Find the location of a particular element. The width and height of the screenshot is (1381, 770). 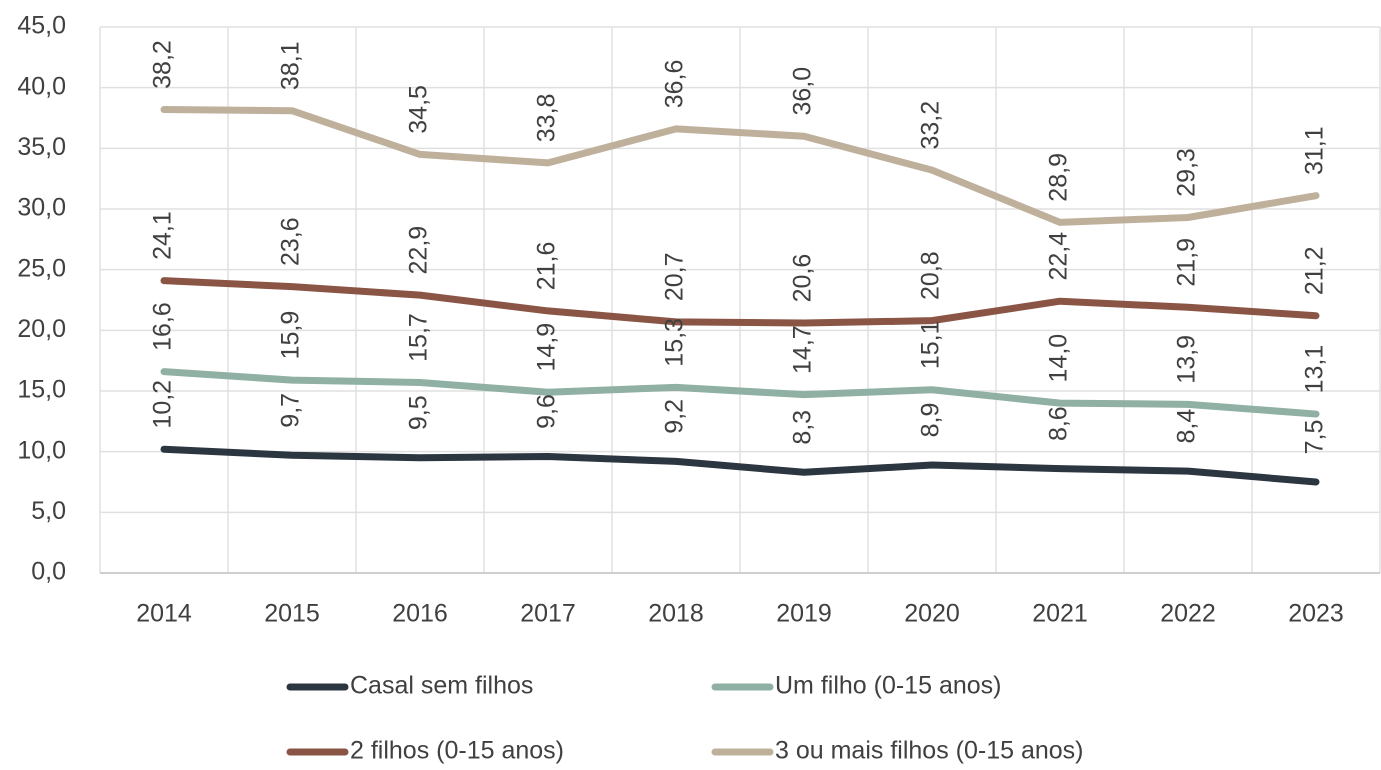

data-label: 24,1 is located at coordinates (163, 235).